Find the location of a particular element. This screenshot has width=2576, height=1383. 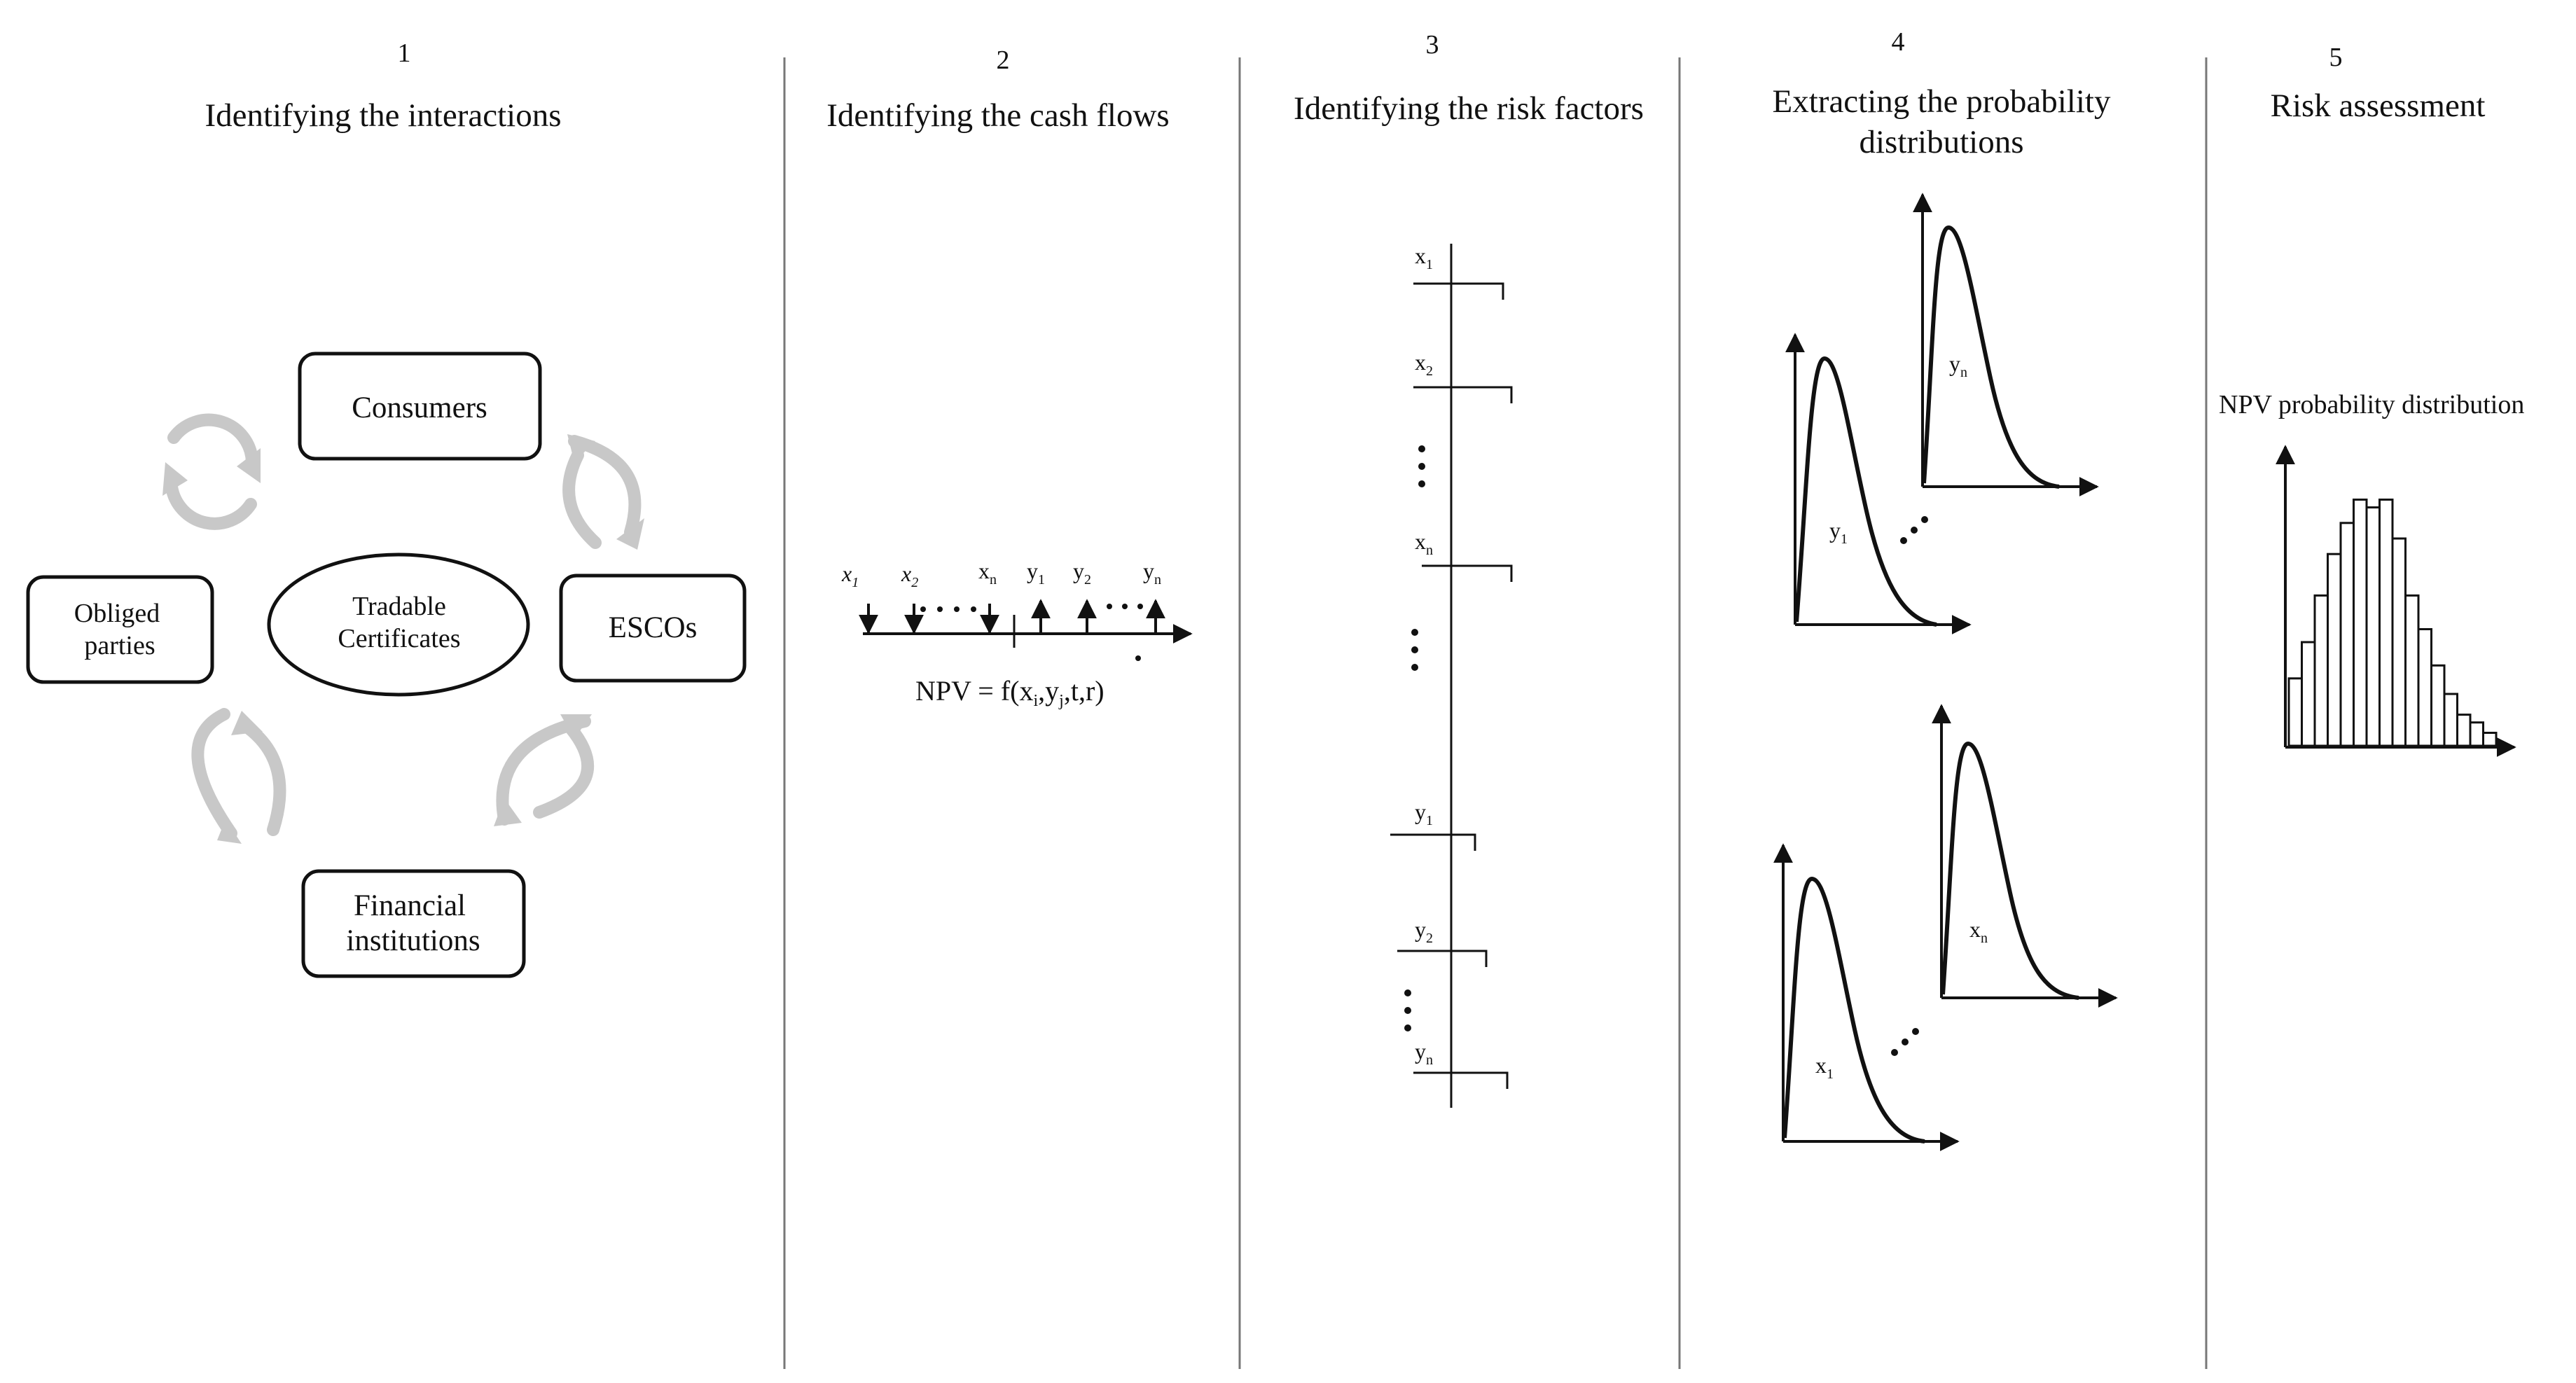

tradable-label-line2: Certificates is located at coordinates (399, 639).